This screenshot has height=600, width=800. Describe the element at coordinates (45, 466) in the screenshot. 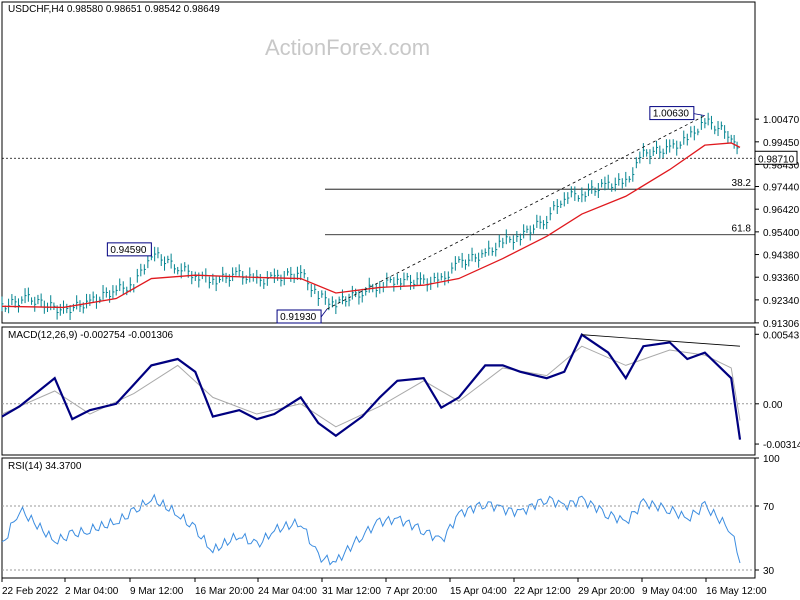

I see `rsi-title: RSI(14) 34.3700` at that location.